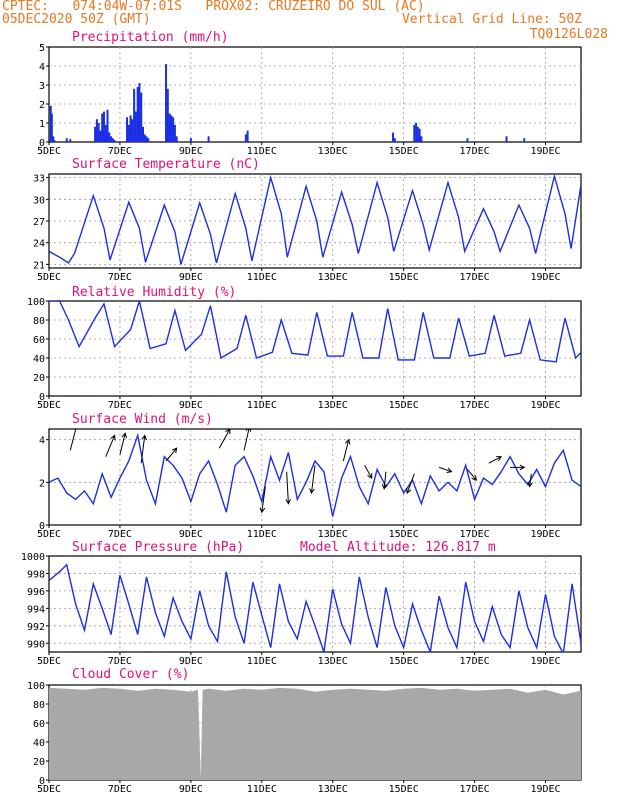 The width and height of the screenshot is (618, 800). What do you see at coordinates (39, 705) in the screenshot?
I see `cloud-y-tick-label: 80` at bounding box center [39, 705].